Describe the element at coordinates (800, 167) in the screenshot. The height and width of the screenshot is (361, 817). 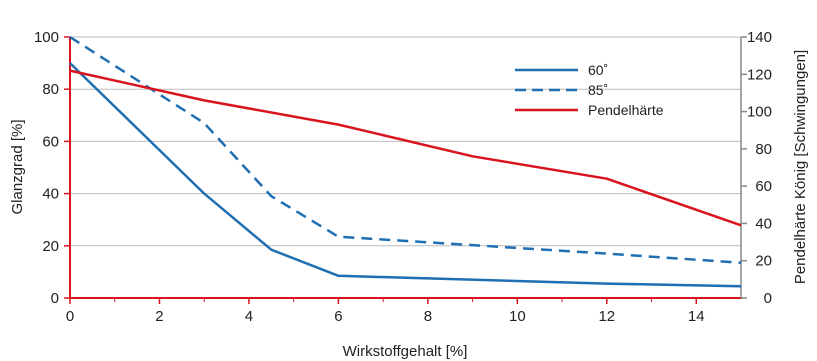
I see `y2-axis-title: Pendelhärte König [Schwingungen]` at that location.